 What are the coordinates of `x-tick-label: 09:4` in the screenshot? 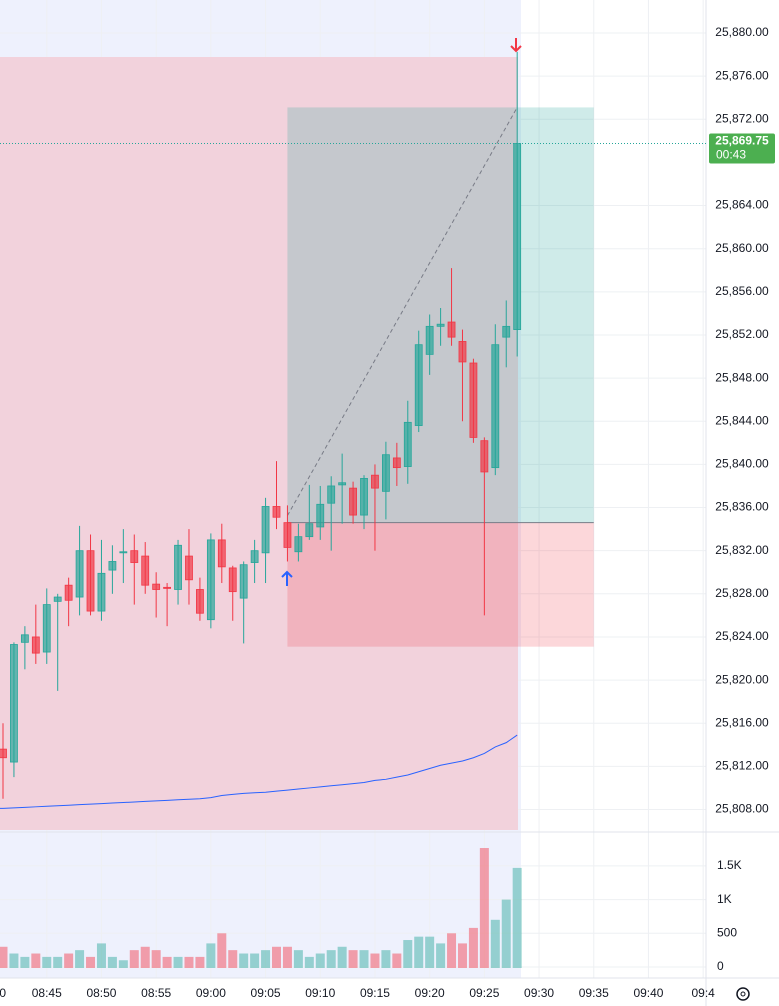 It's located at (703, 993).